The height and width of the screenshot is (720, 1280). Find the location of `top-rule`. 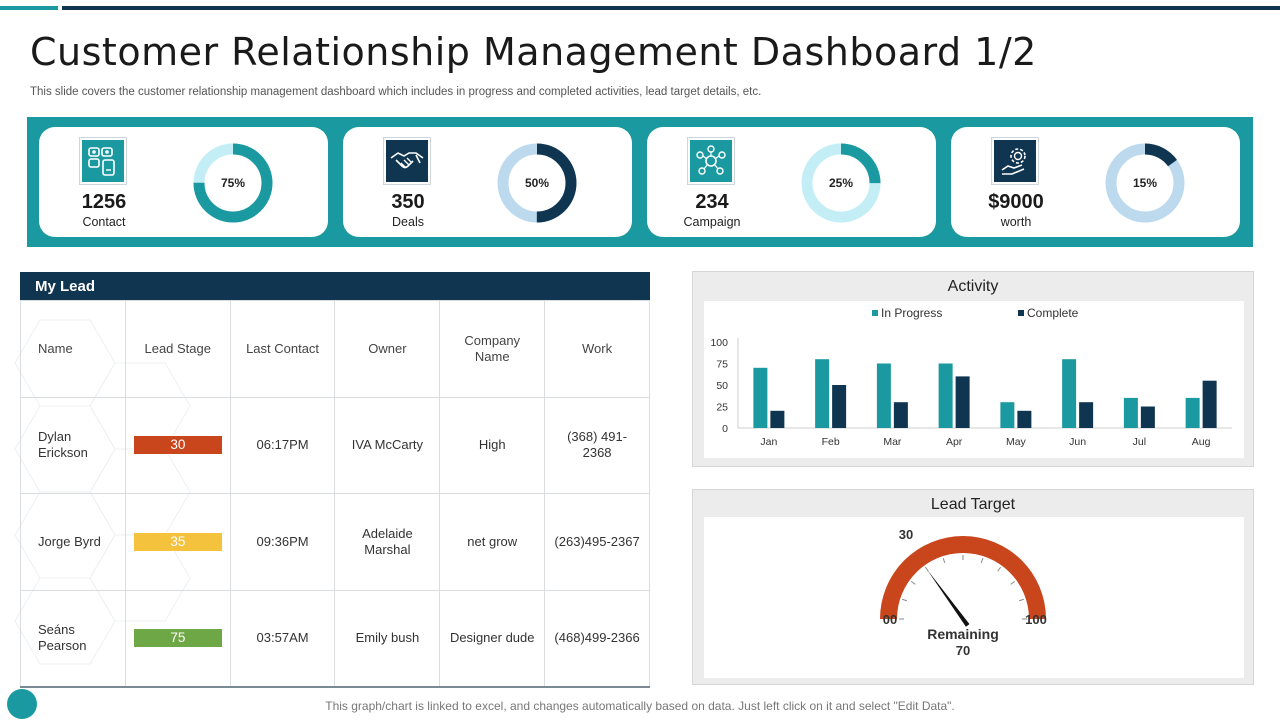

top-rule is located at coordinates (671, 8).